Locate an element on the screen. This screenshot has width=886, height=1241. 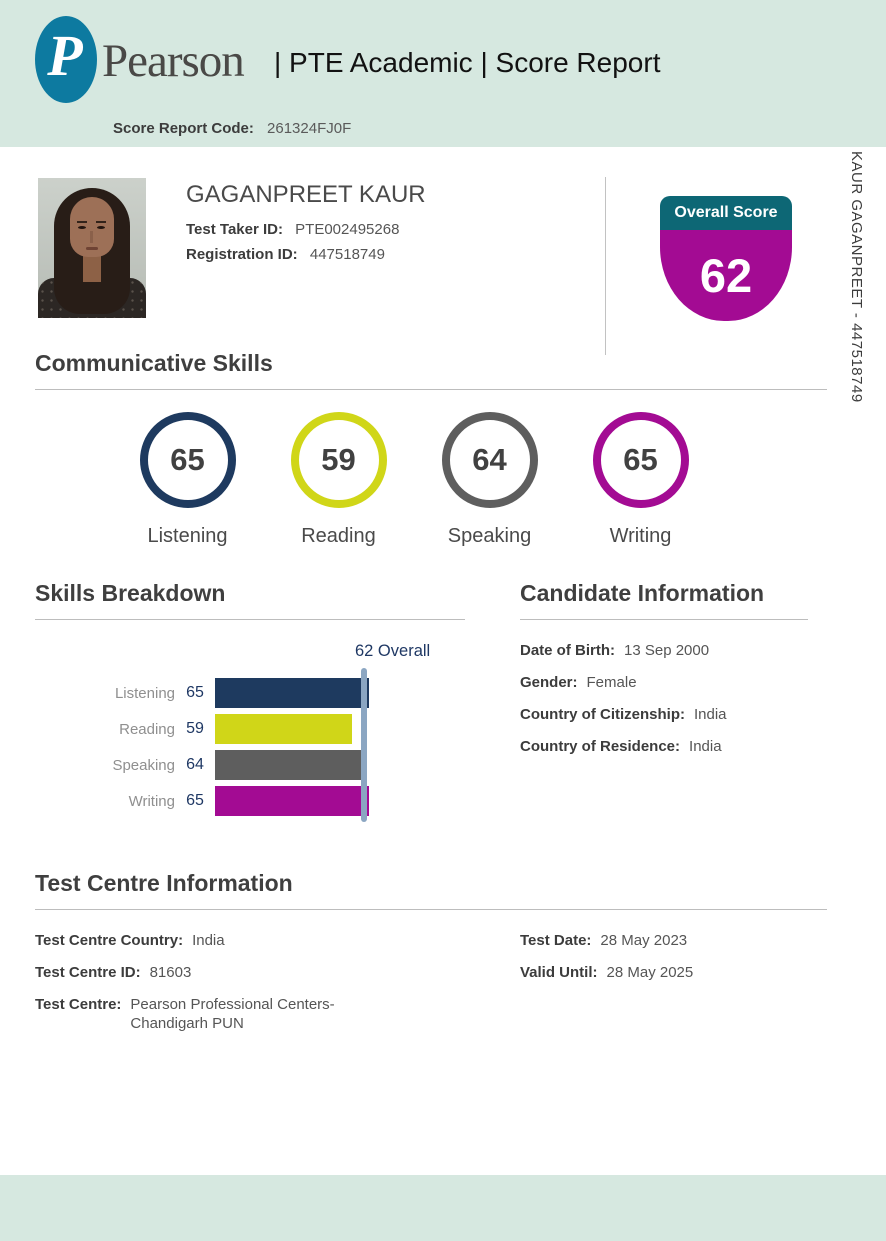
info-row: Test Centre ID: 81603 is located at coordinates (187, 972).